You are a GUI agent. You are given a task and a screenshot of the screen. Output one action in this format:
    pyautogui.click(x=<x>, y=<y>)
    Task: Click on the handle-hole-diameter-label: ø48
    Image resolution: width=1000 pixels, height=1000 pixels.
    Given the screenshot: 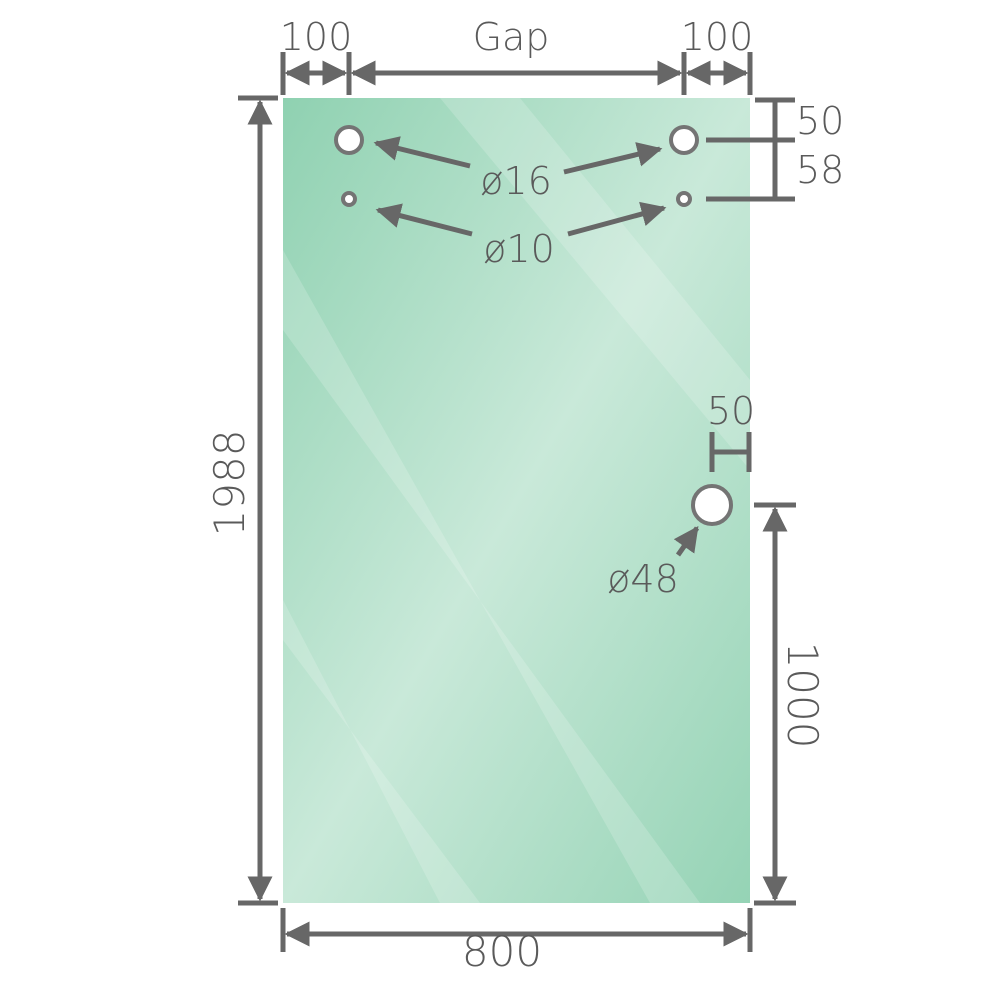 What is the action you would take?
    pyautogui.click(x=643, y=579)
    